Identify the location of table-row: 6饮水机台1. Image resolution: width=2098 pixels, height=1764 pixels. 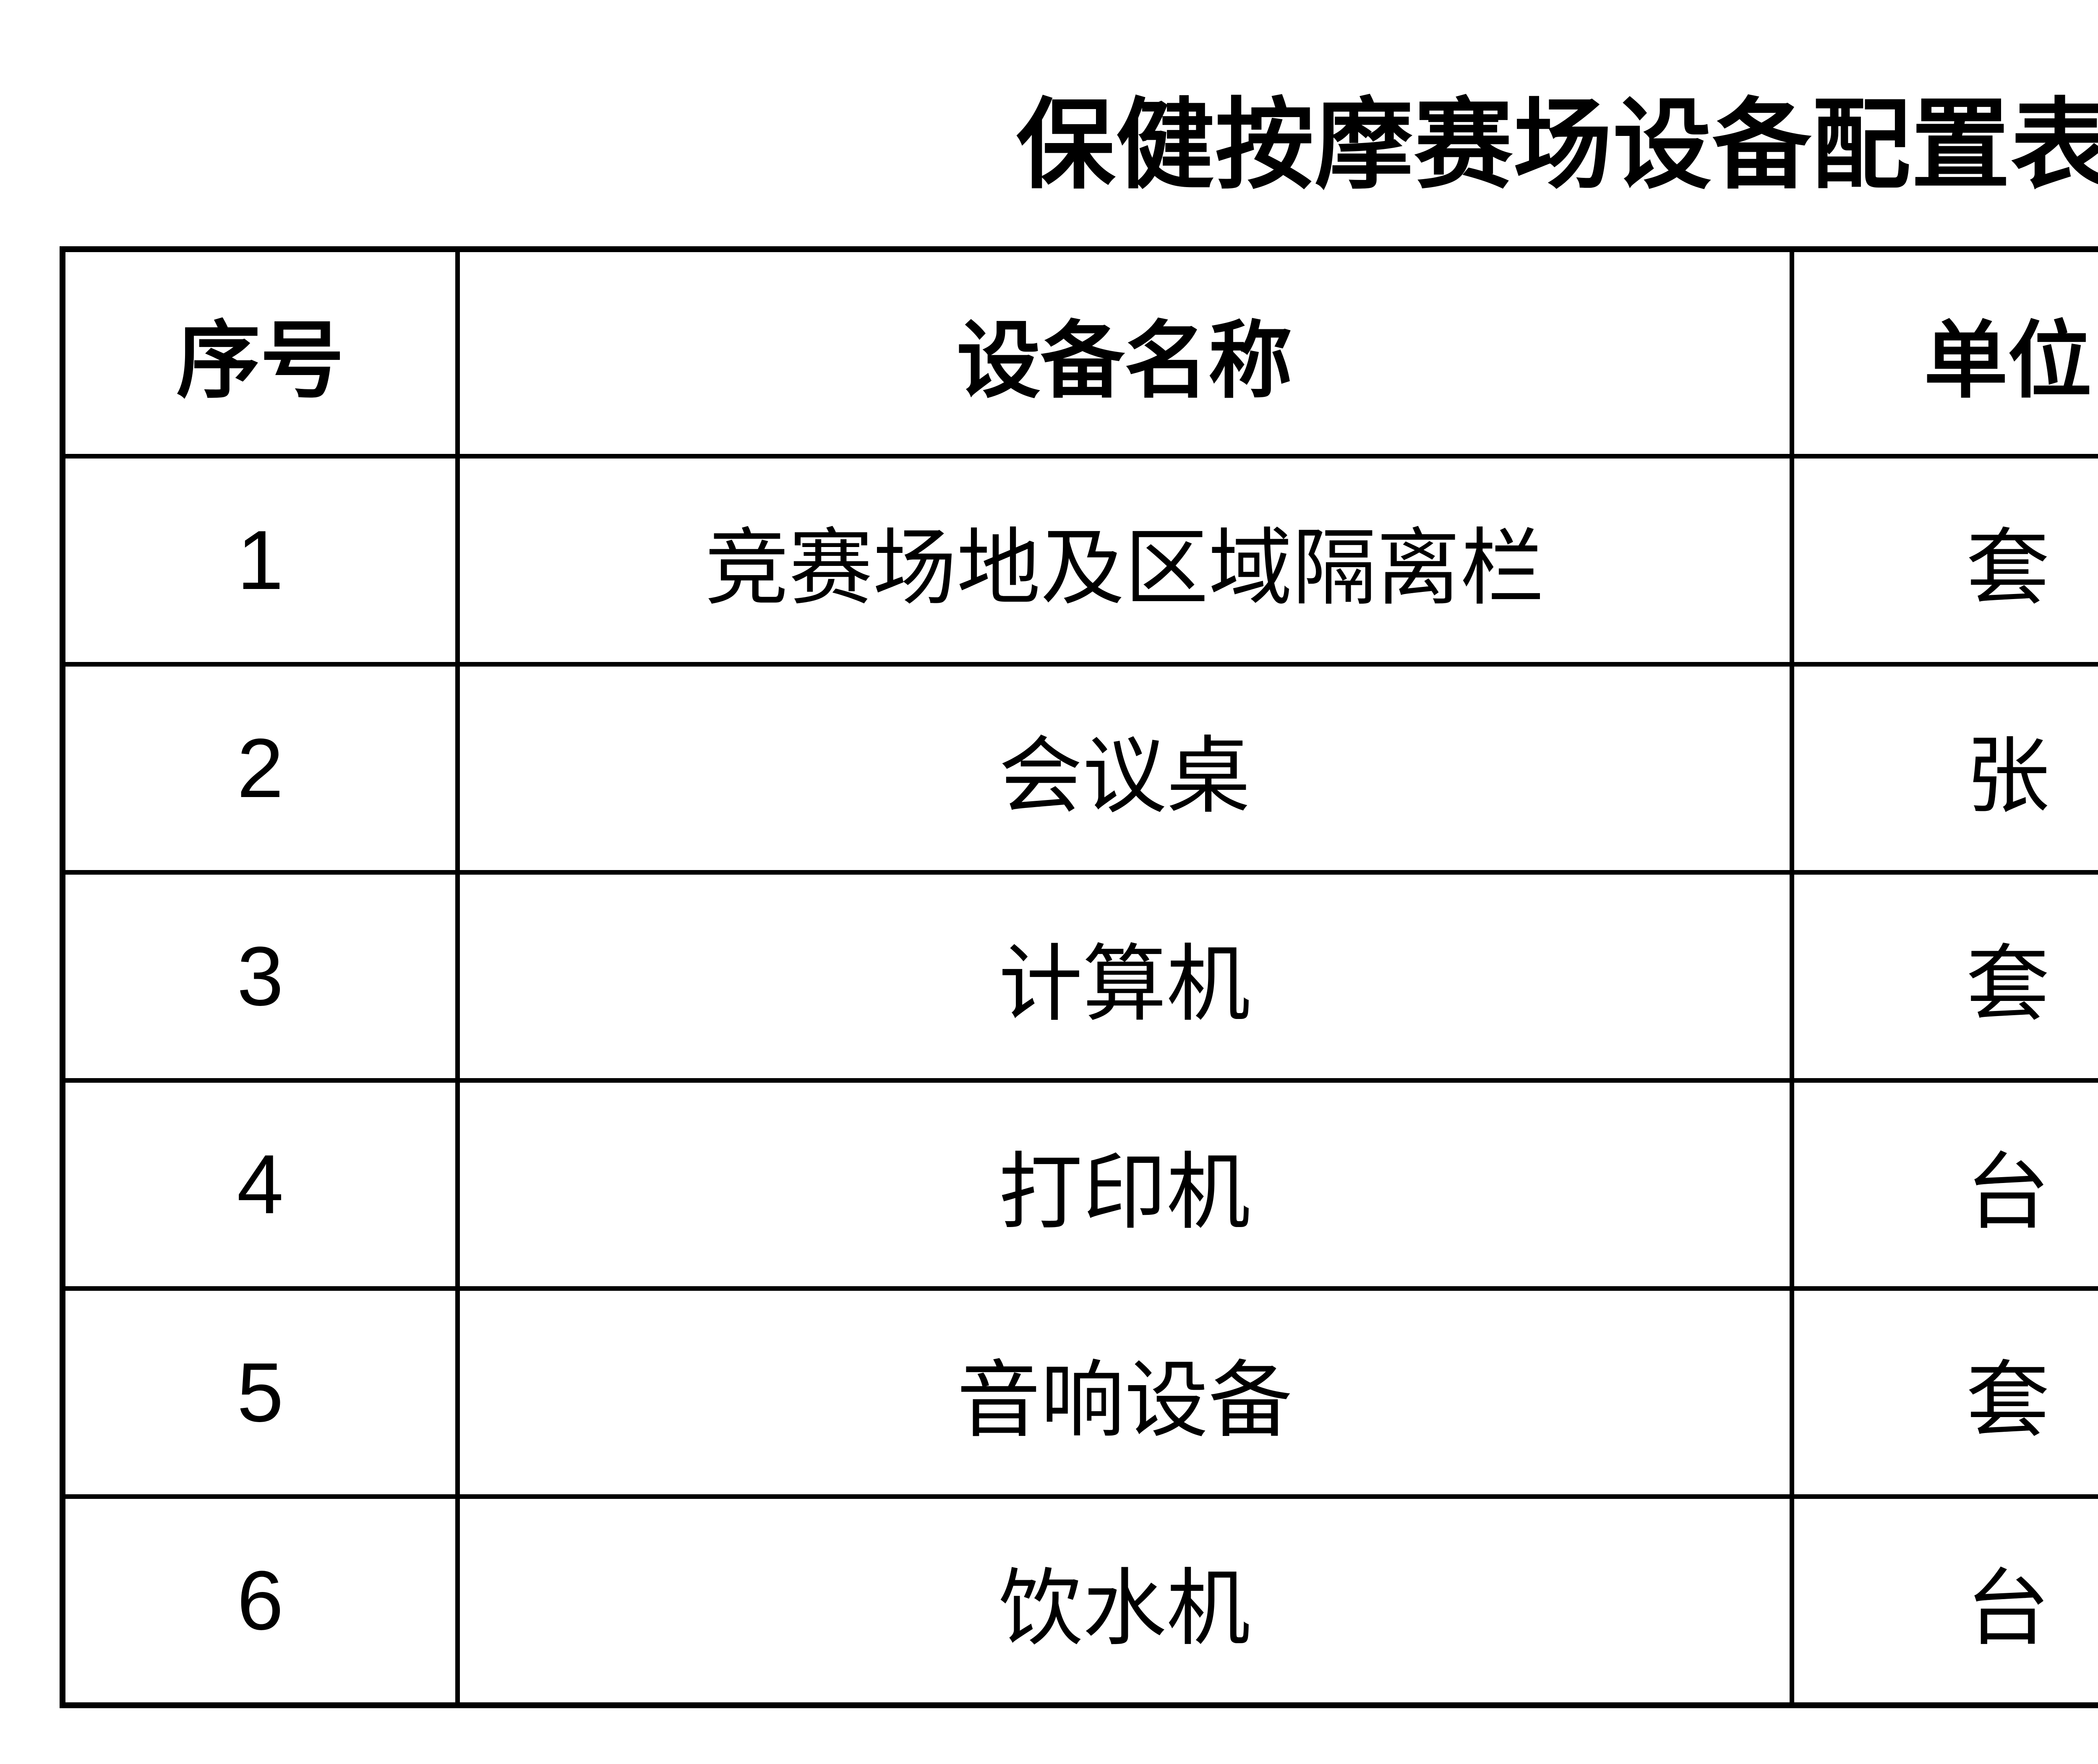
(1079, 1601).